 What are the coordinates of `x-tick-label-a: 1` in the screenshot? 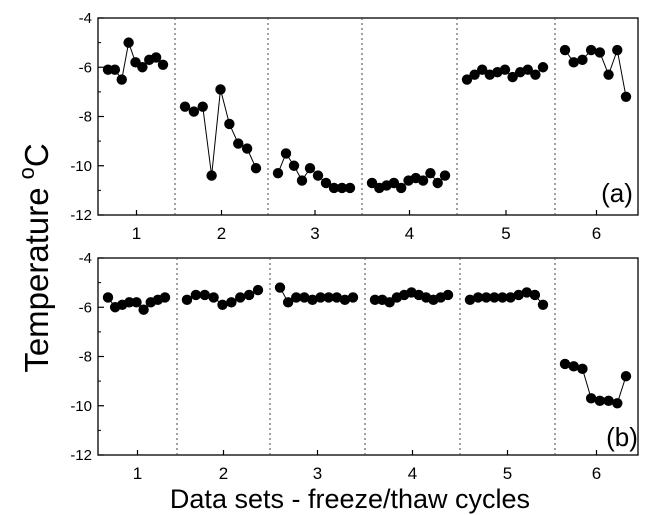 It's located at (136, 233).